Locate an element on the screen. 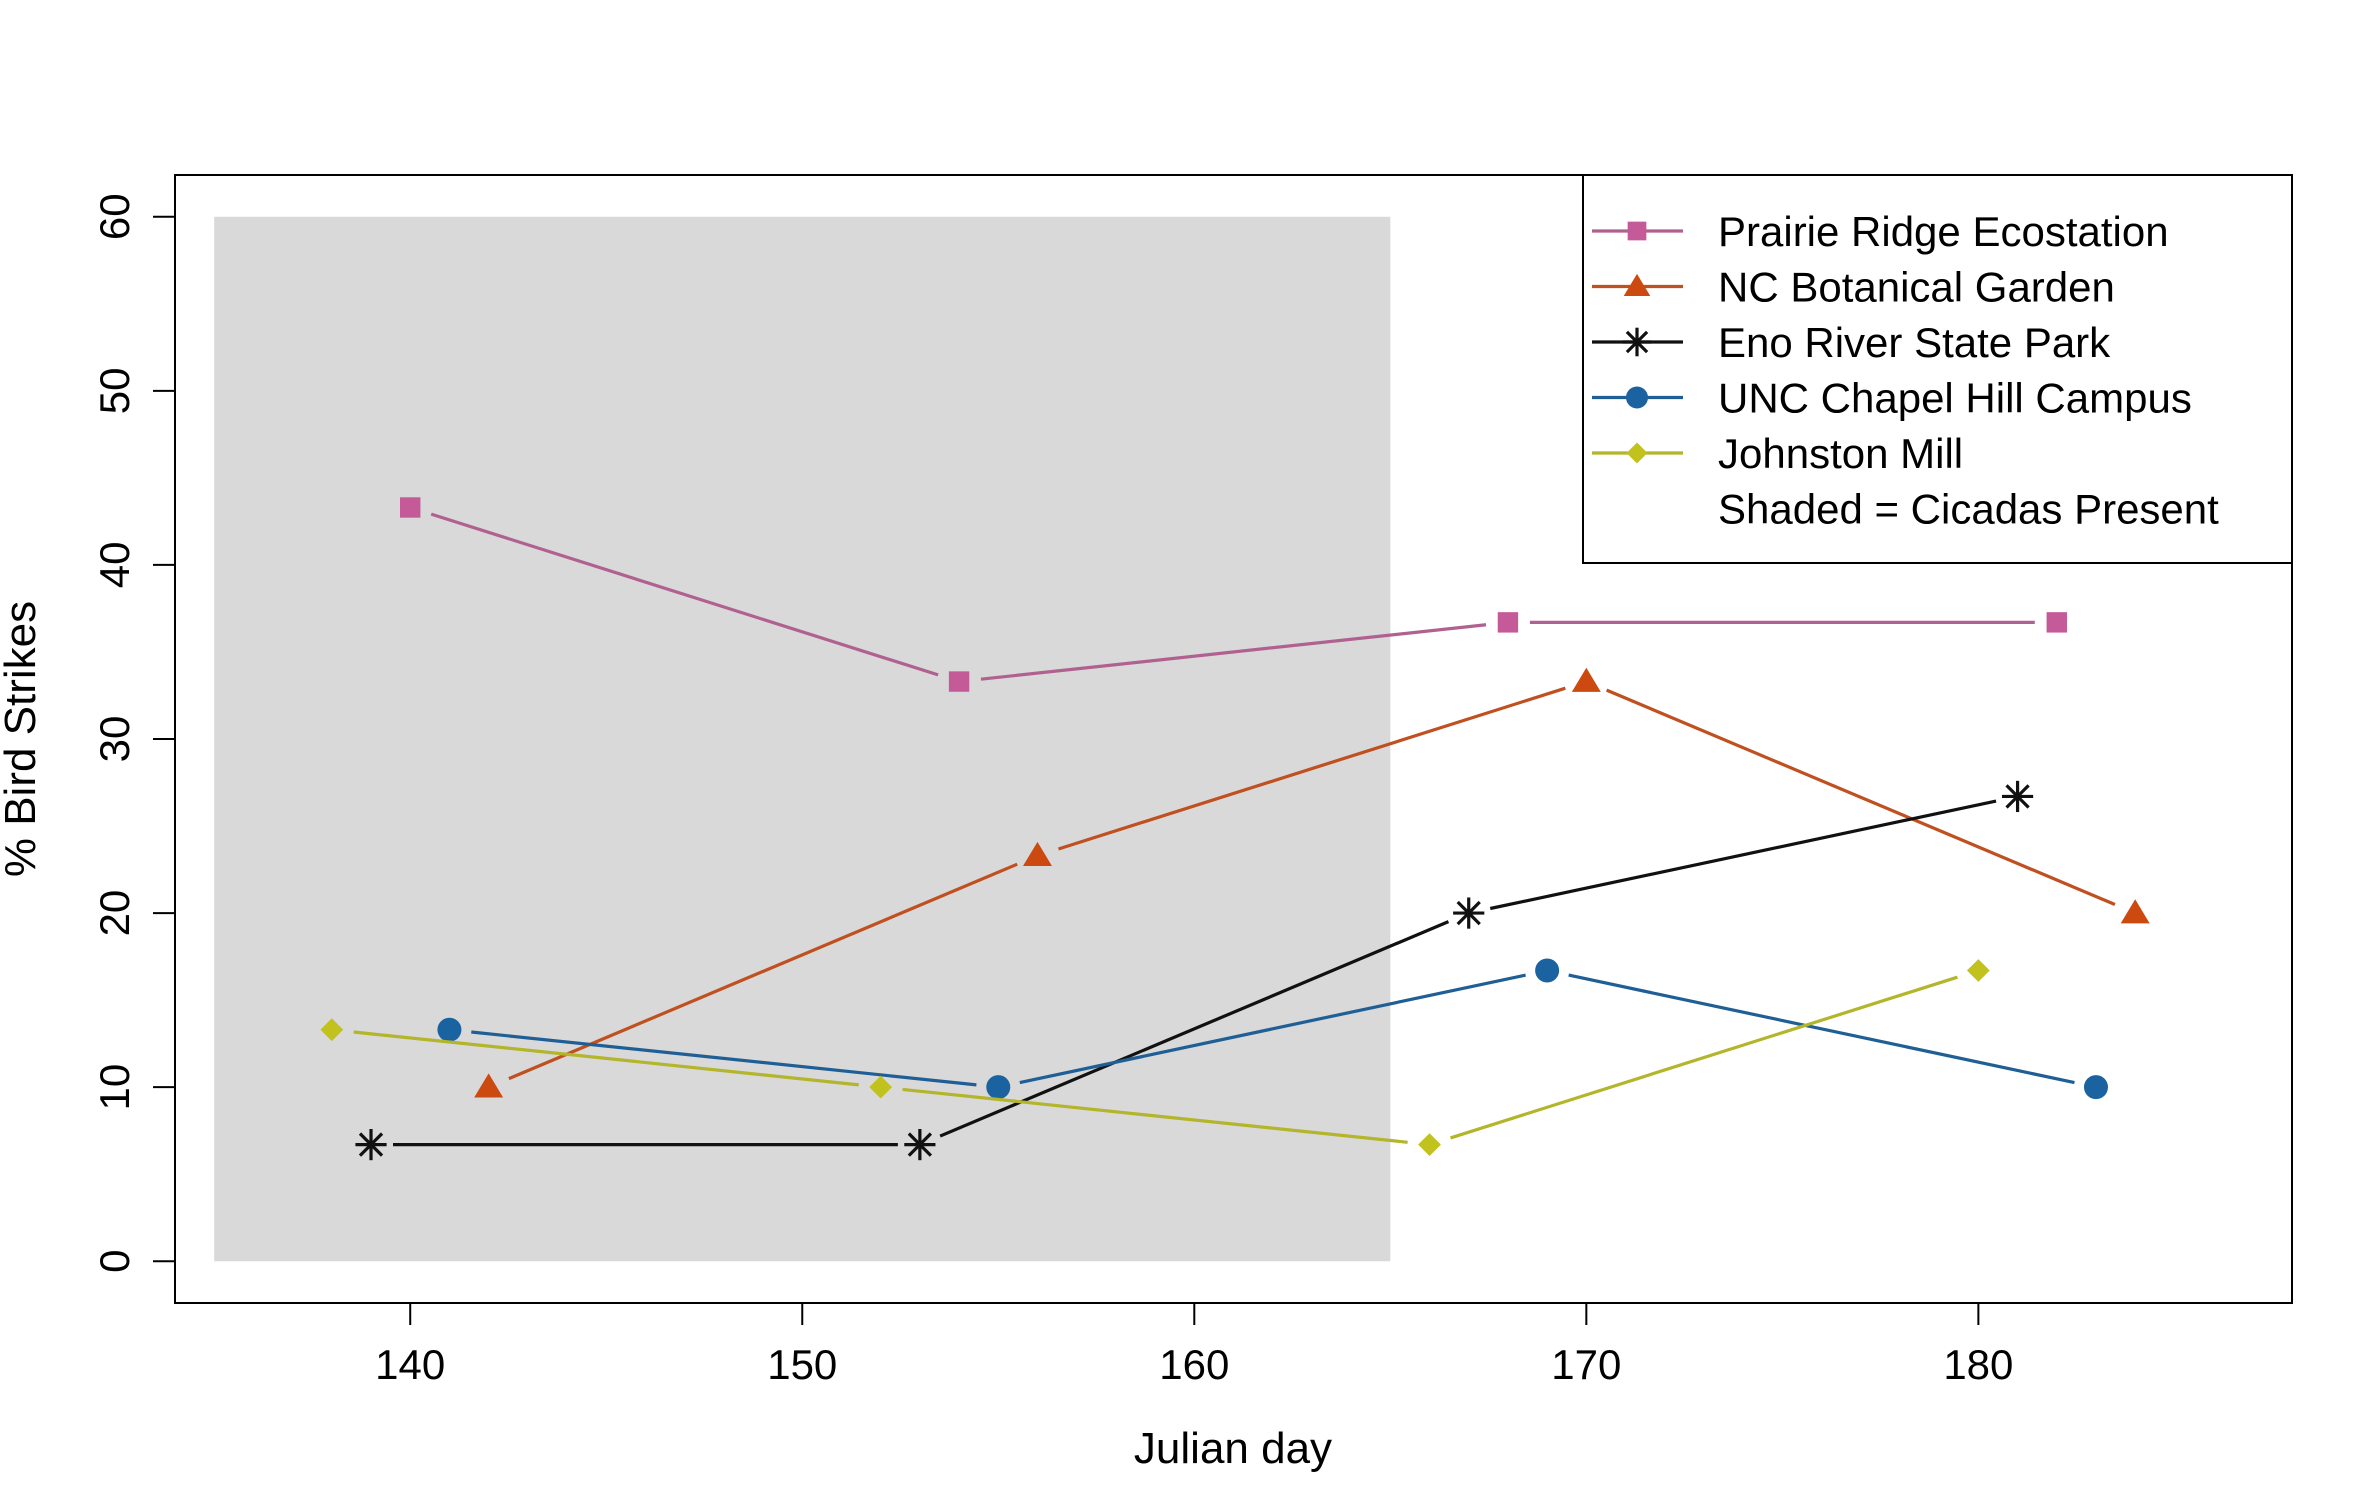 The height and width of the screenshot is (1502, 2354). x-tick-label: 140 is located at coordinates (410, 1364).